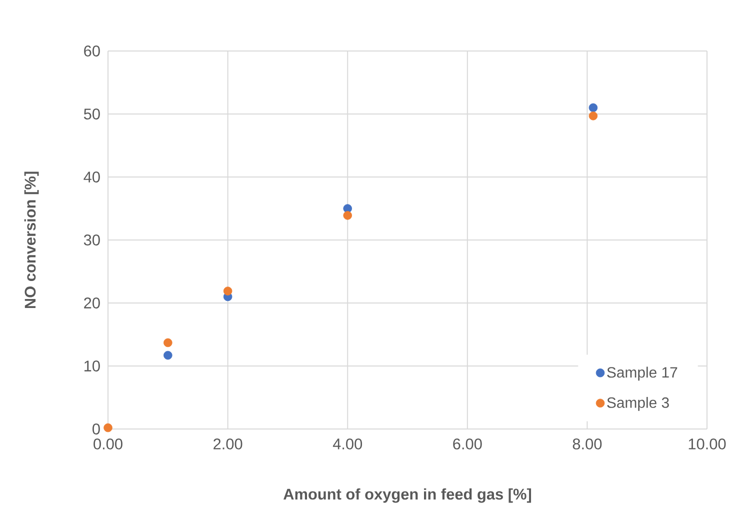 Image resolution: width=740 pixels, height=532 pixels. I want to click on y-tick-label: 50, so click(92, 114).